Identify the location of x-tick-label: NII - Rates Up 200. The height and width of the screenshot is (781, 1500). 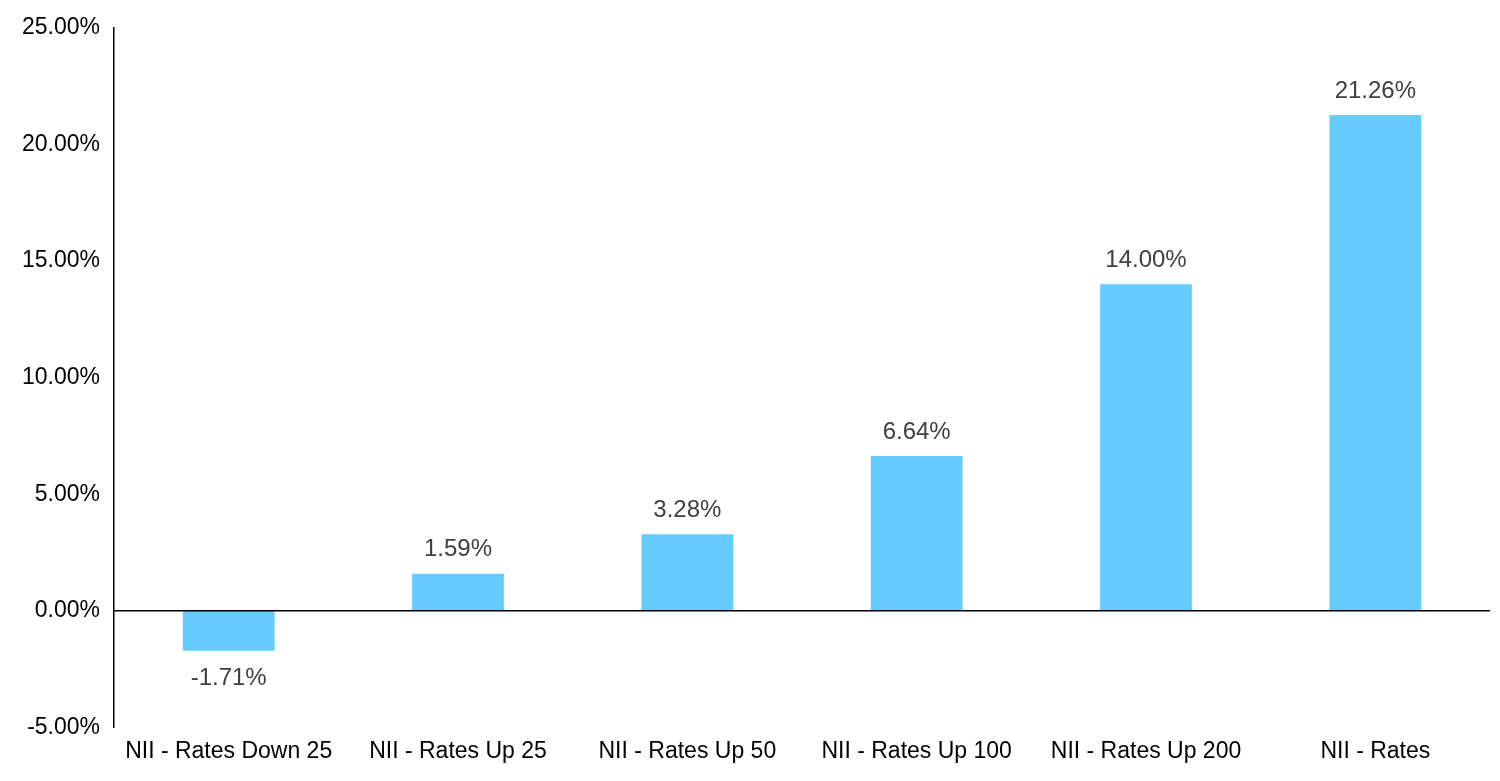
(1146, 749).